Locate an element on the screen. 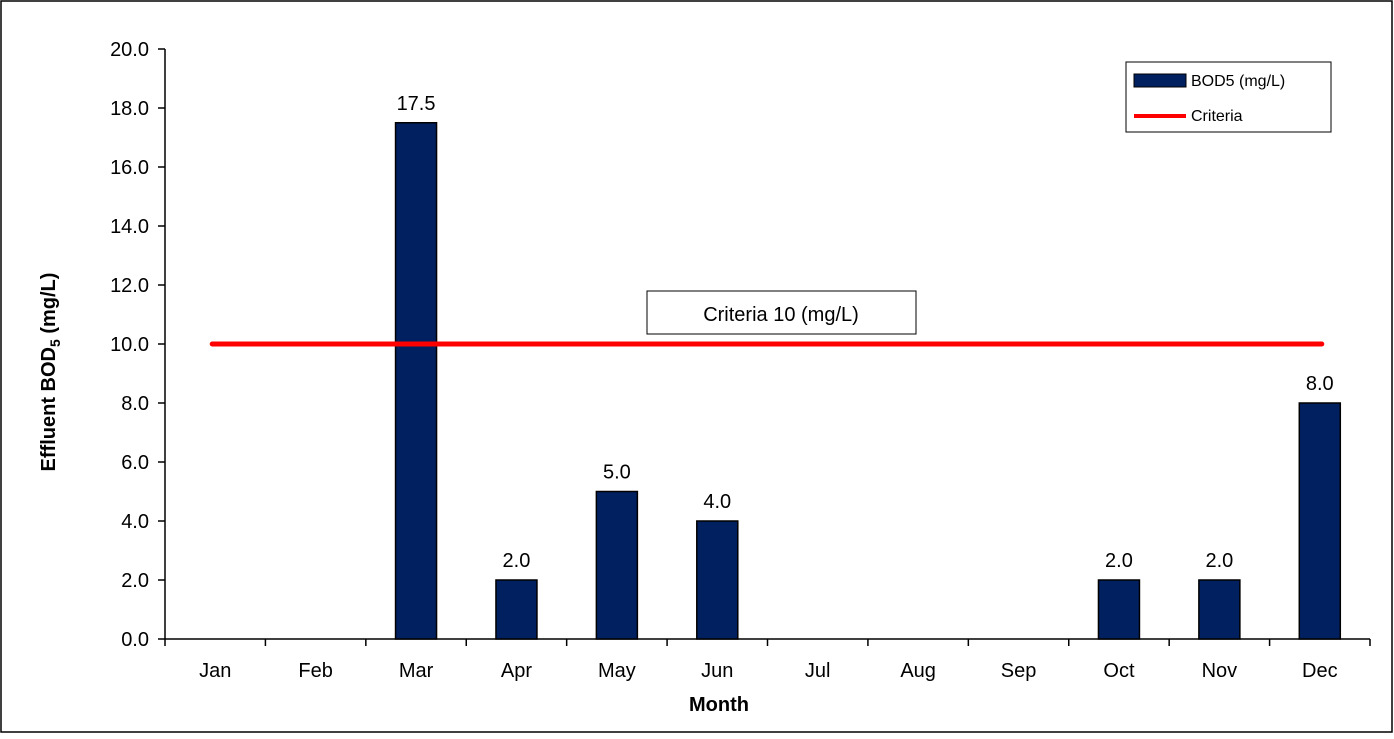 Image resolution: width=1394 pixels, height=739 pixels. criteria-annotation-box is located at coordinates (781, 312).